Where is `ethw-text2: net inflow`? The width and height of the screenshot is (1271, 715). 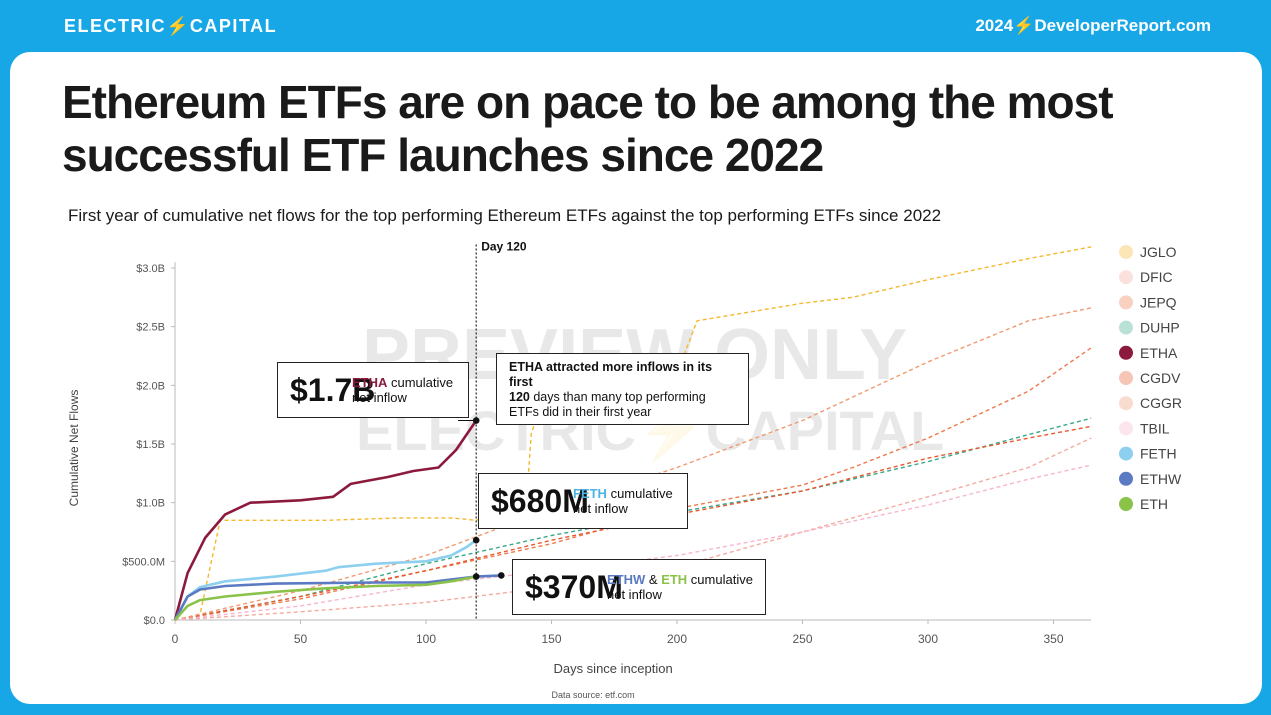
ethw-text2: net inflow is located at coordinates (634, 594).